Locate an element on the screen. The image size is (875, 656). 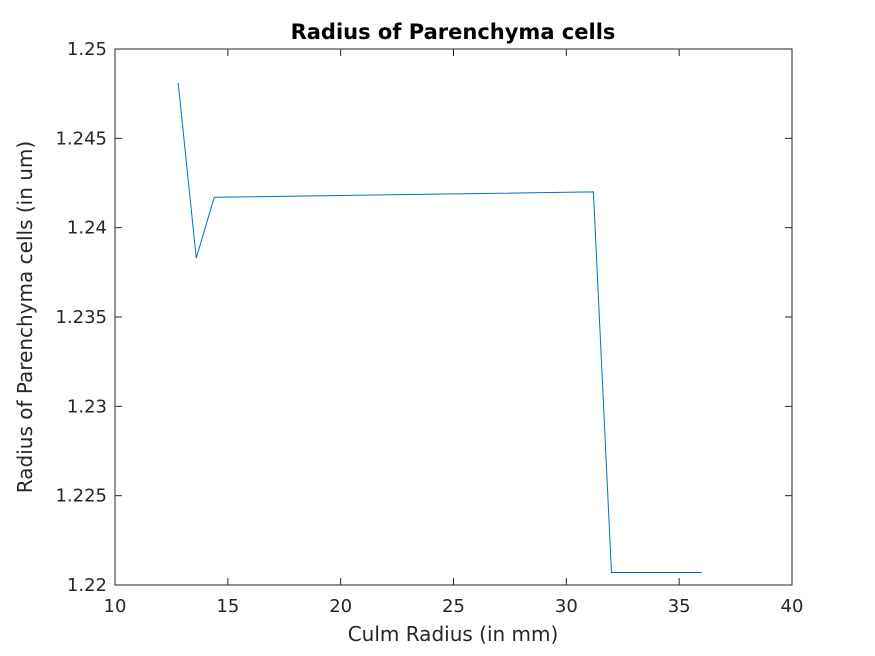
x-tick-label: 25 is located at coordinates (453, 606).